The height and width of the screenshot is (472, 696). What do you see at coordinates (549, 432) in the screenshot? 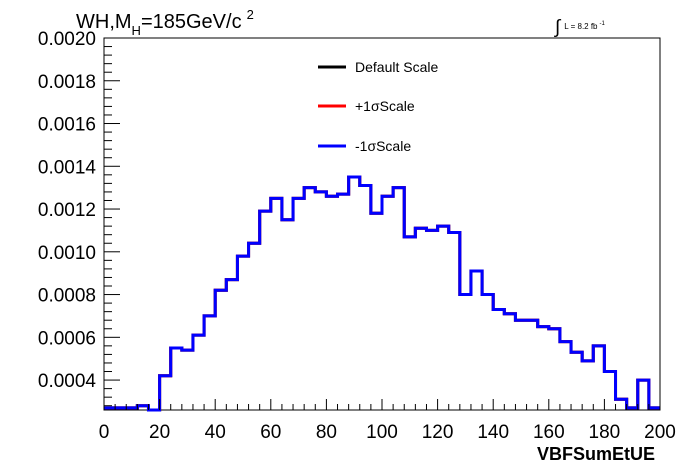
I see `x-tick-label: 160` at bounding box center [549, 432].